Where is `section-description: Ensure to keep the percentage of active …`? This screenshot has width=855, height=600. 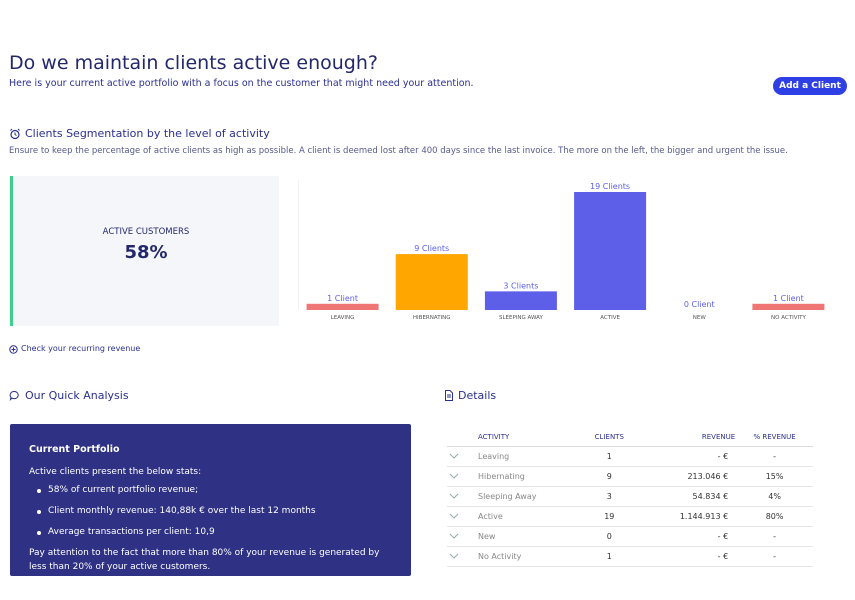 section-description: Ensure to keep the percentage of active … is located at coordinates (398, 151).